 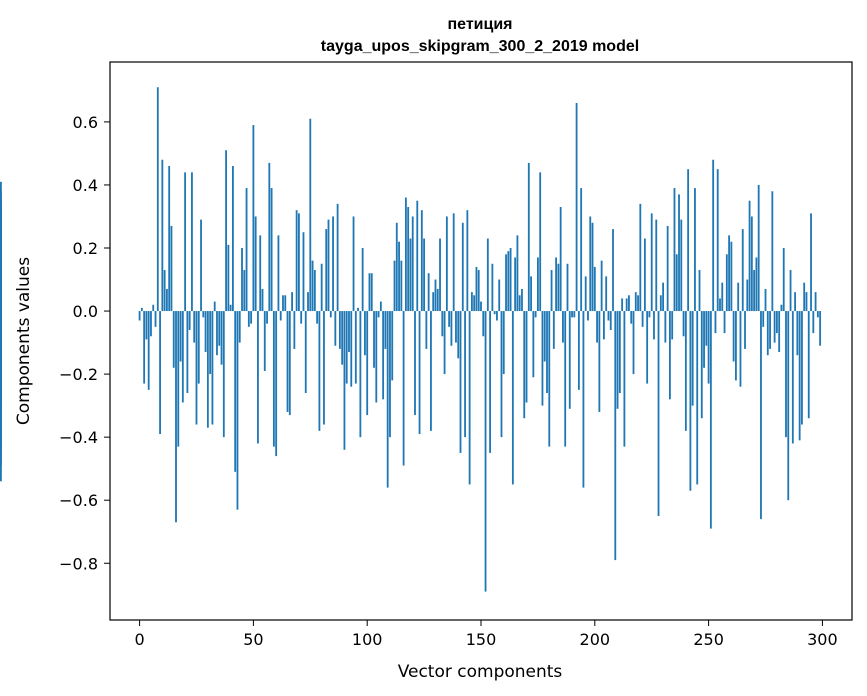 I want to click on x-tick-label: 0, so click(x=139, y=639).